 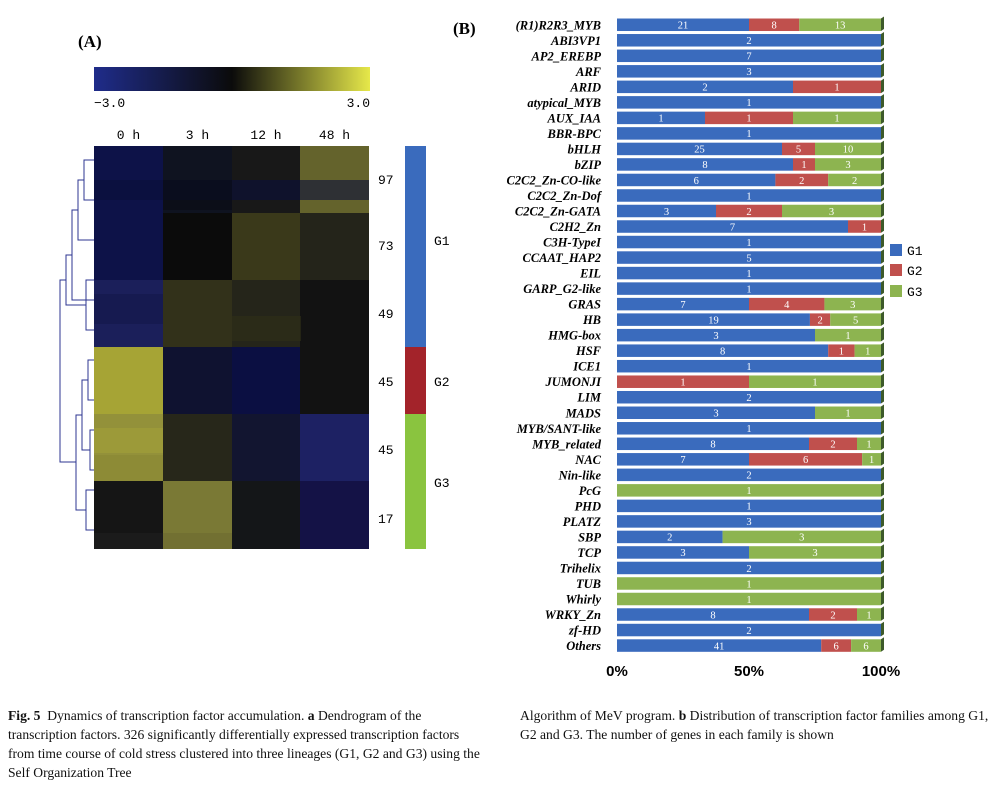 I want to click on category-label: C2C2_Zn-CO-like, so click(x=554, y=180).